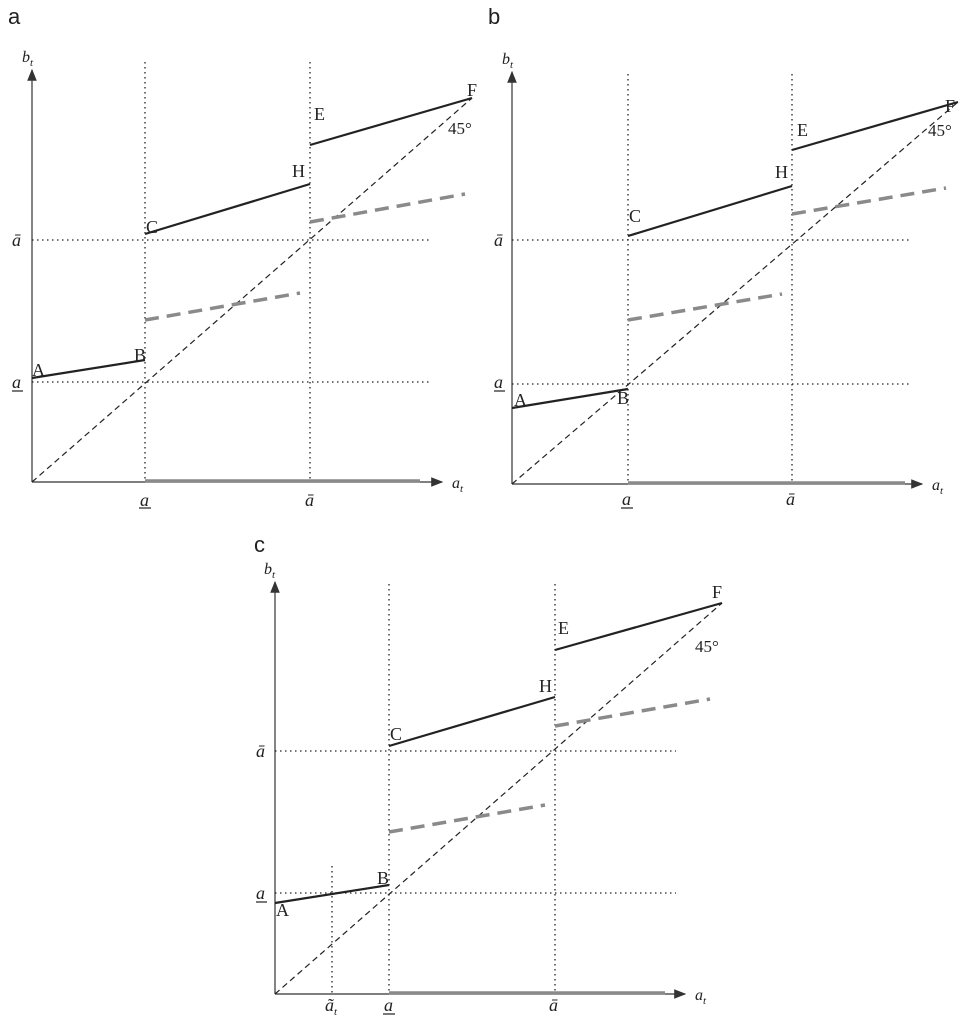 This screenshot has height=1017, width=962. What do you see at coordinates (260, 893) in the screenshot?
I see `y-tick-low-c: a` at bounding box center [260, 893].